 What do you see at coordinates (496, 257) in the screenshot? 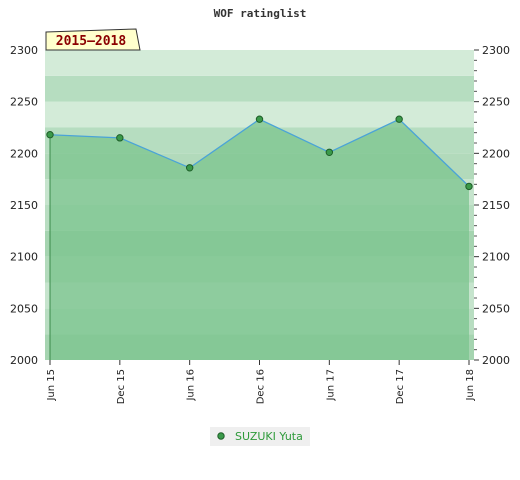
I see `y-tick-label-right: 2100` at bounding box center [496, 257].